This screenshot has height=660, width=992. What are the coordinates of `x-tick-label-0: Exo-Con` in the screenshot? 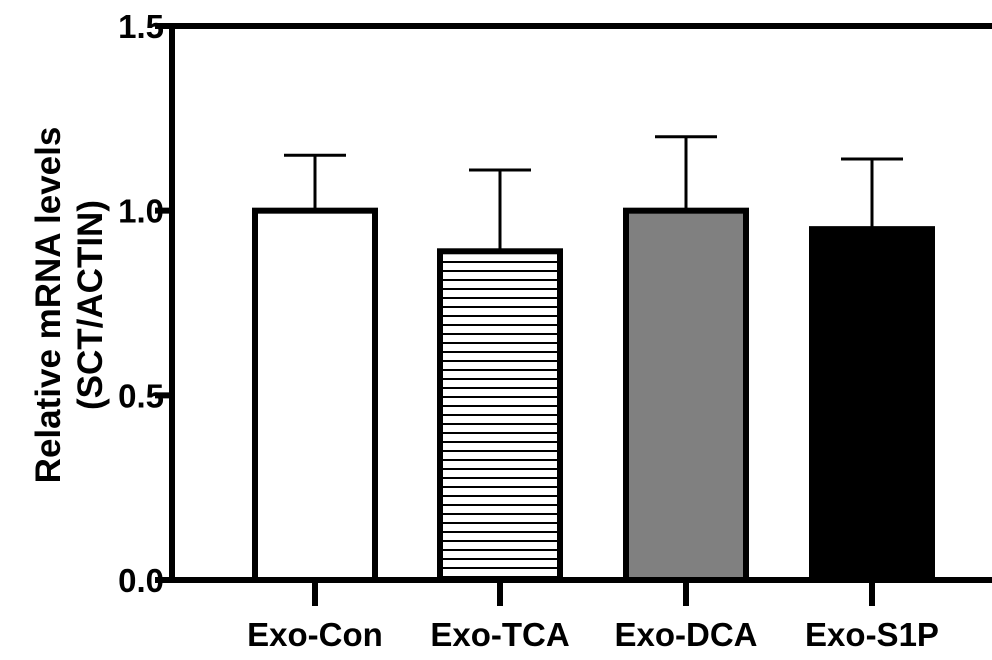 It's located at (315, 634).